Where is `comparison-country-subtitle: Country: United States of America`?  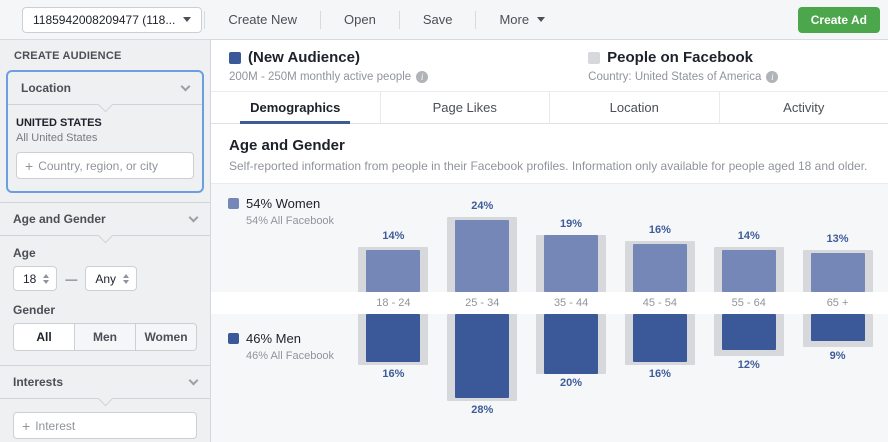 comparison-country-subtitle: Country: United States of America is located at coordinates (675, 77).